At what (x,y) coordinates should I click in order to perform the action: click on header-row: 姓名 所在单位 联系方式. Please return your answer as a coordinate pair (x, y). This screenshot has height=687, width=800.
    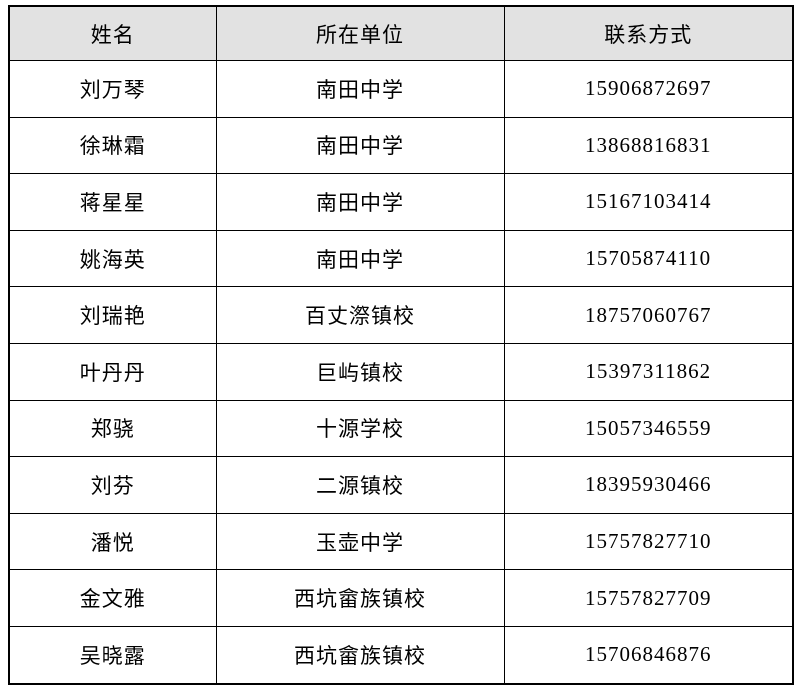
    Looking at the image, I should click on (401, 33).